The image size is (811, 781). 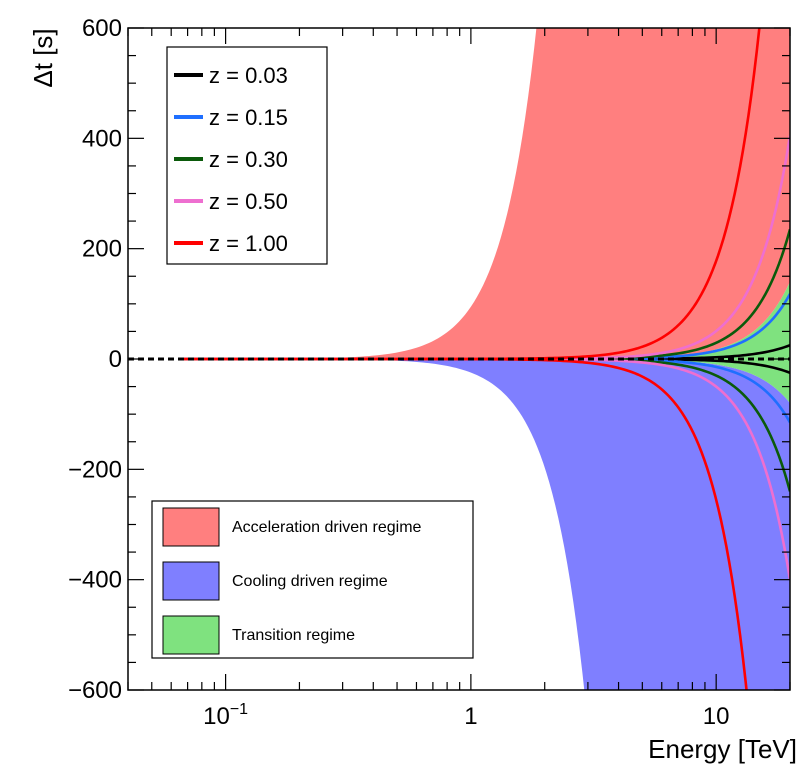 What do you see at coordinates (102, 138) in the screenshot?
I see `y-tick-label: 400` at bounding box center [102, 138].